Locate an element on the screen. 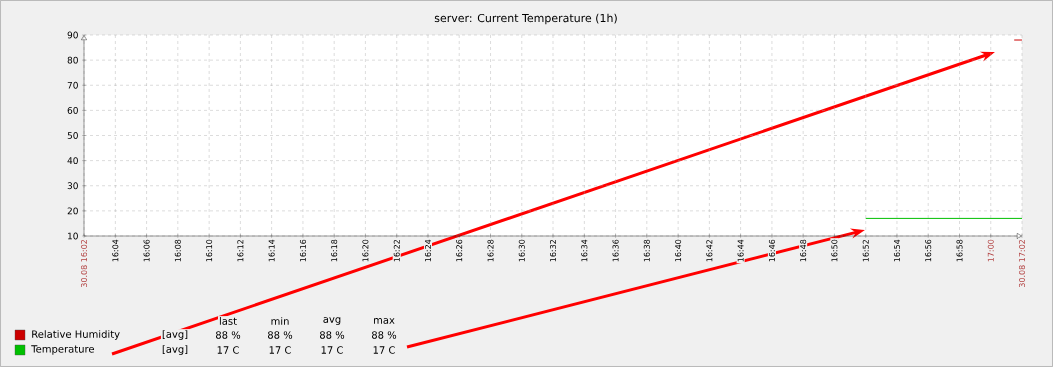  text: max is located at coordinates (384, 321).